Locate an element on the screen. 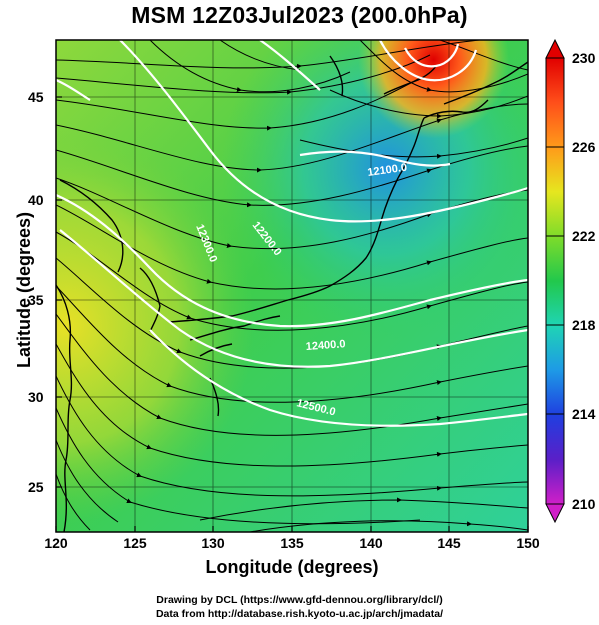  colorbar-tick-210: 210 is located at coordinates (584, 504).